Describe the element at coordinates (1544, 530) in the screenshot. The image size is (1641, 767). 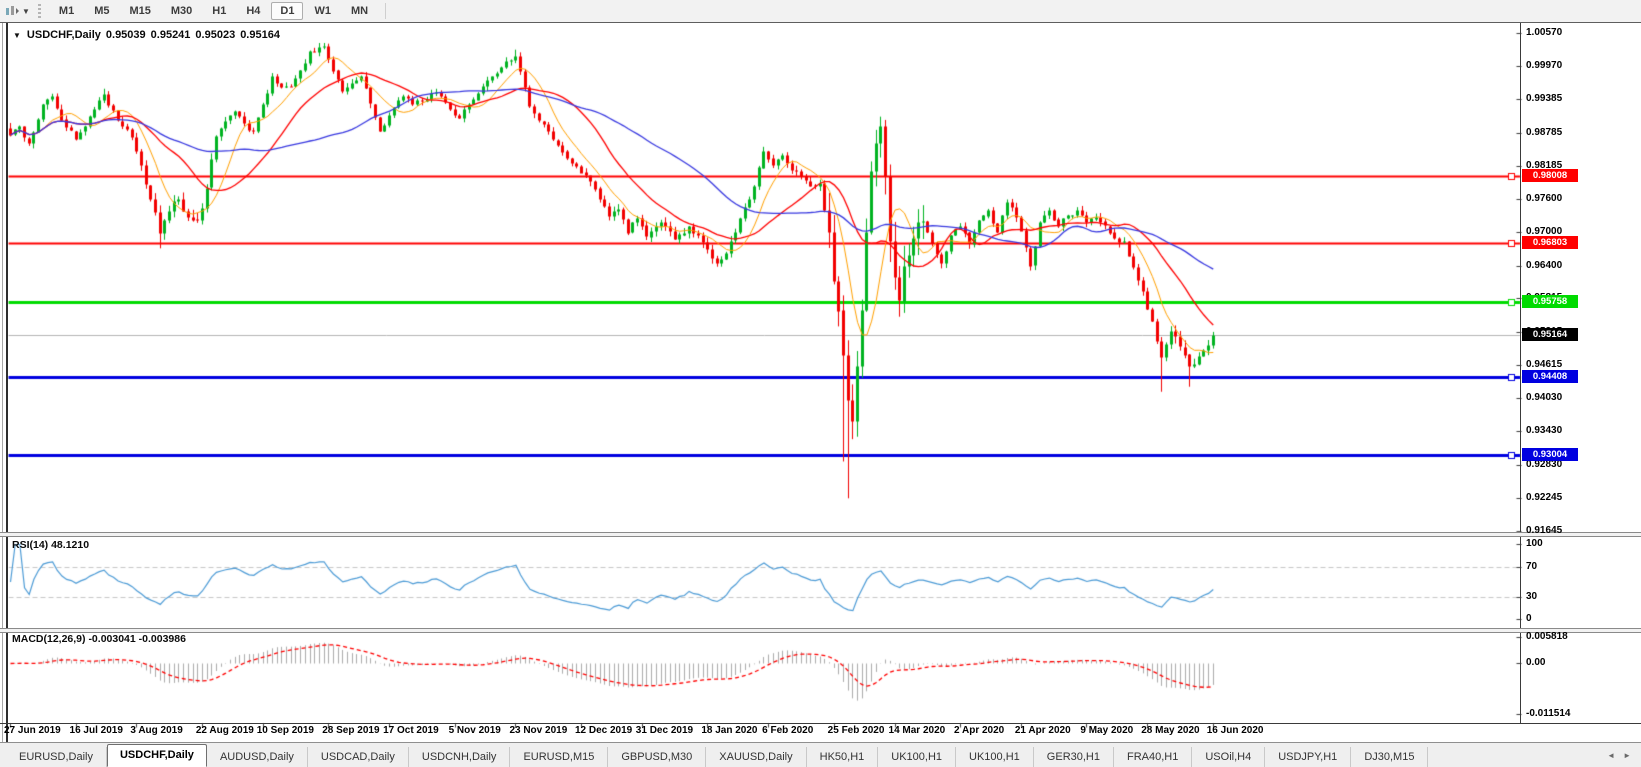
I see `price-tick-label: 0.91645` at that location.